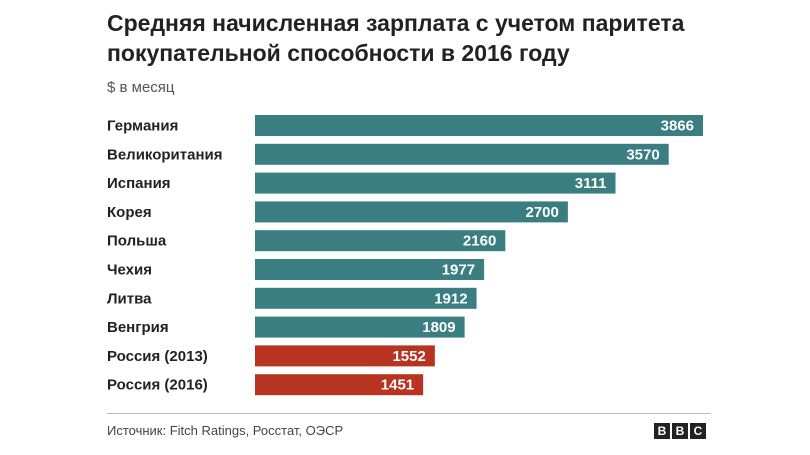 Image resolution: width=810 pixels, height=455 pixels. Describe the element at coordinates (142, 126) in the screenshot. I see `category-label: Германия` at that location.